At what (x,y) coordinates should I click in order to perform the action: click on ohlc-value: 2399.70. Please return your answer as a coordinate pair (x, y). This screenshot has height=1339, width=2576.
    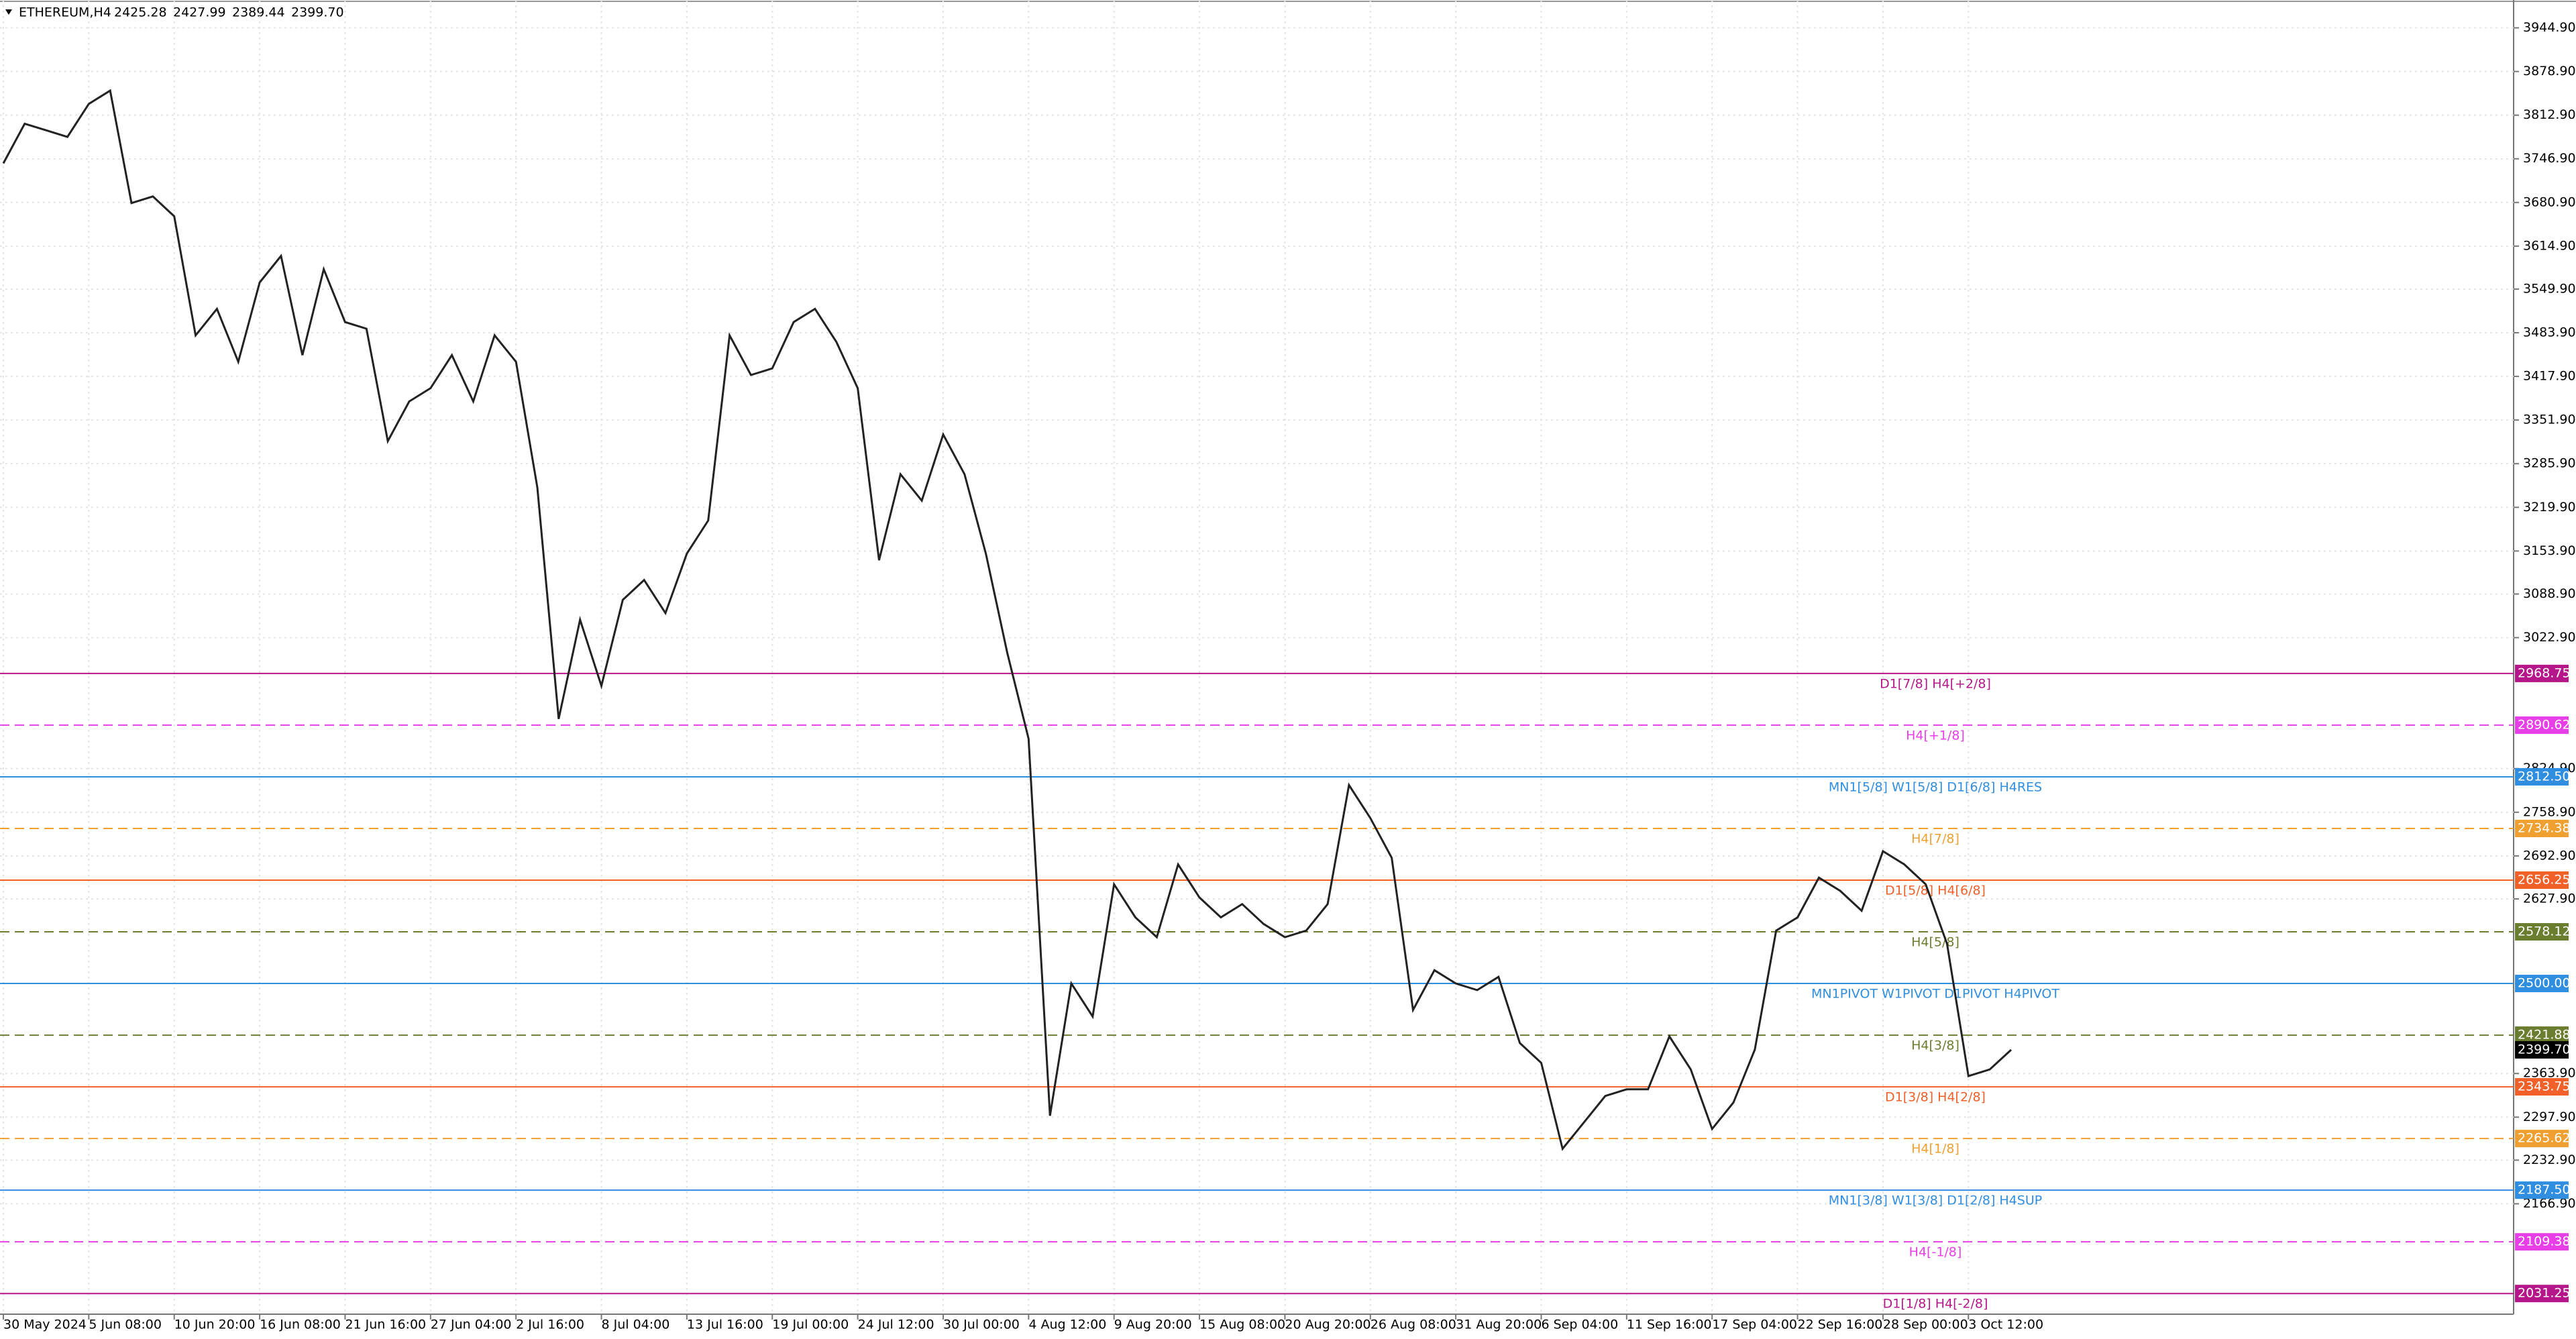
    Looking at the image, I should click on (317, 12).